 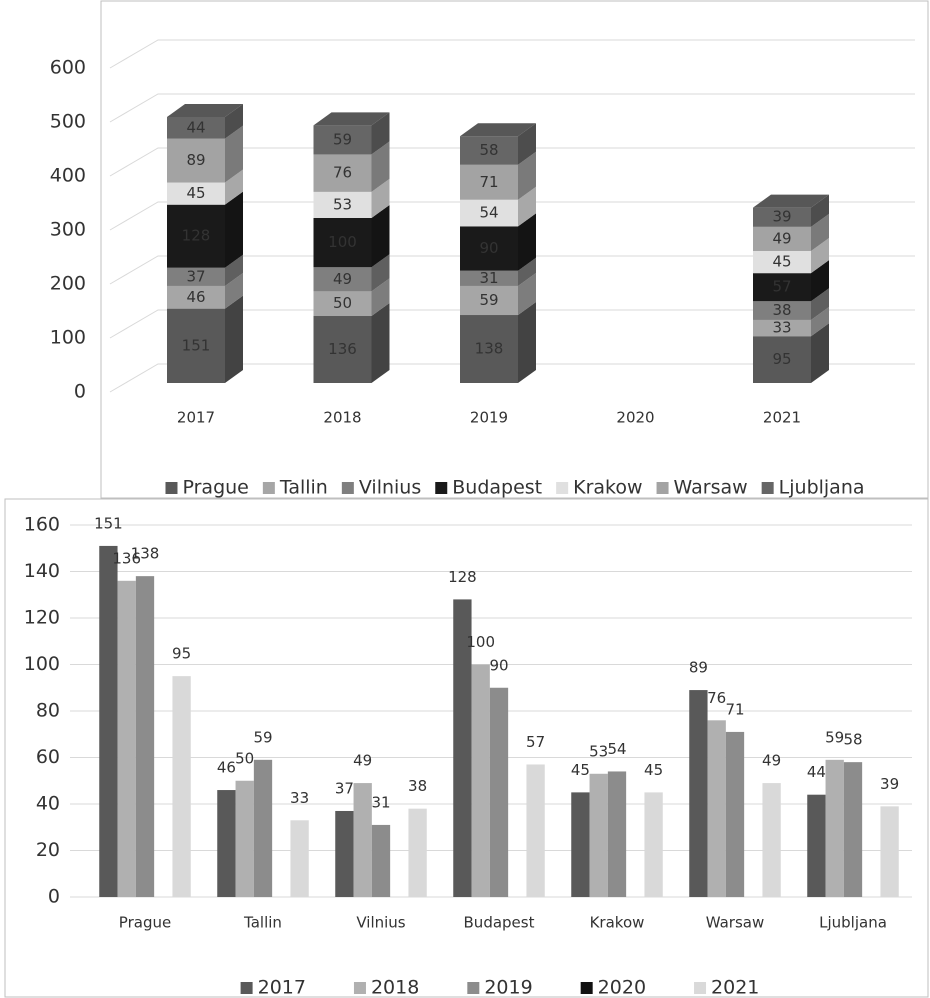 I want to click on x-tick-label: 2020, so click(x=635, y=418).